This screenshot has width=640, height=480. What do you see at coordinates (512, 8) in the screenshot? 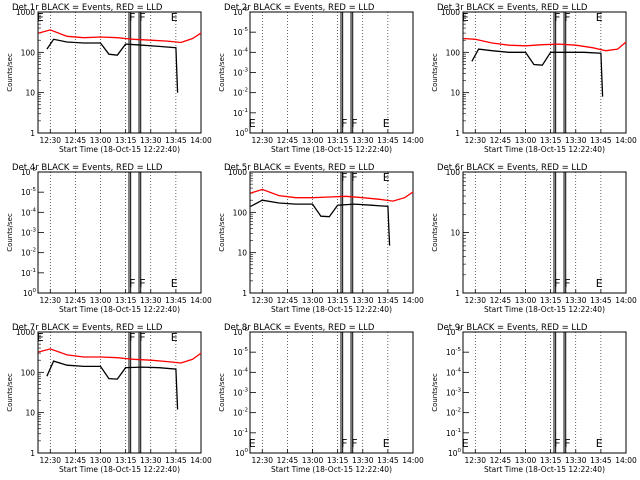
I see `panel-title: Det 3r BLACK = Events, RED = LLD` at bounding box center [512, 8].